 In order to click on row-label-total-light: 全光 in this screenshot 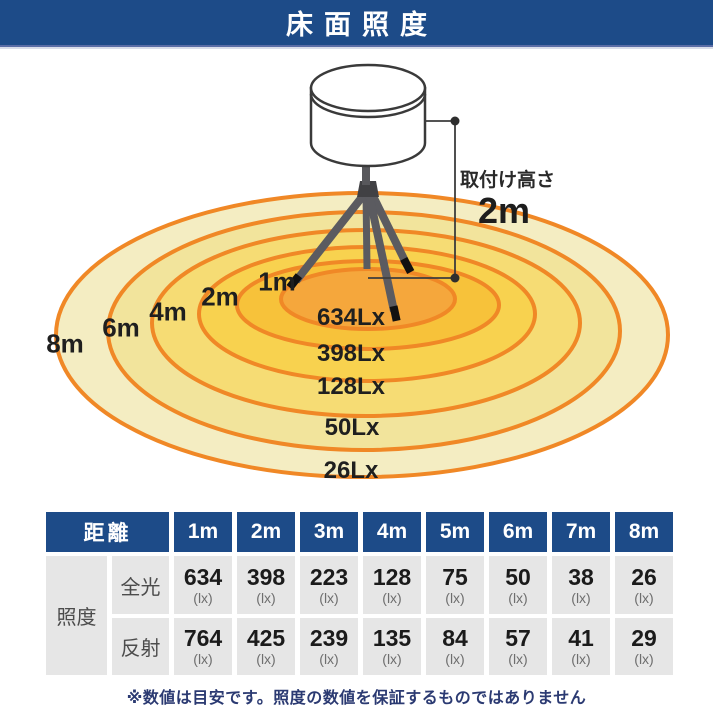, I will do `click(140, 585)`.